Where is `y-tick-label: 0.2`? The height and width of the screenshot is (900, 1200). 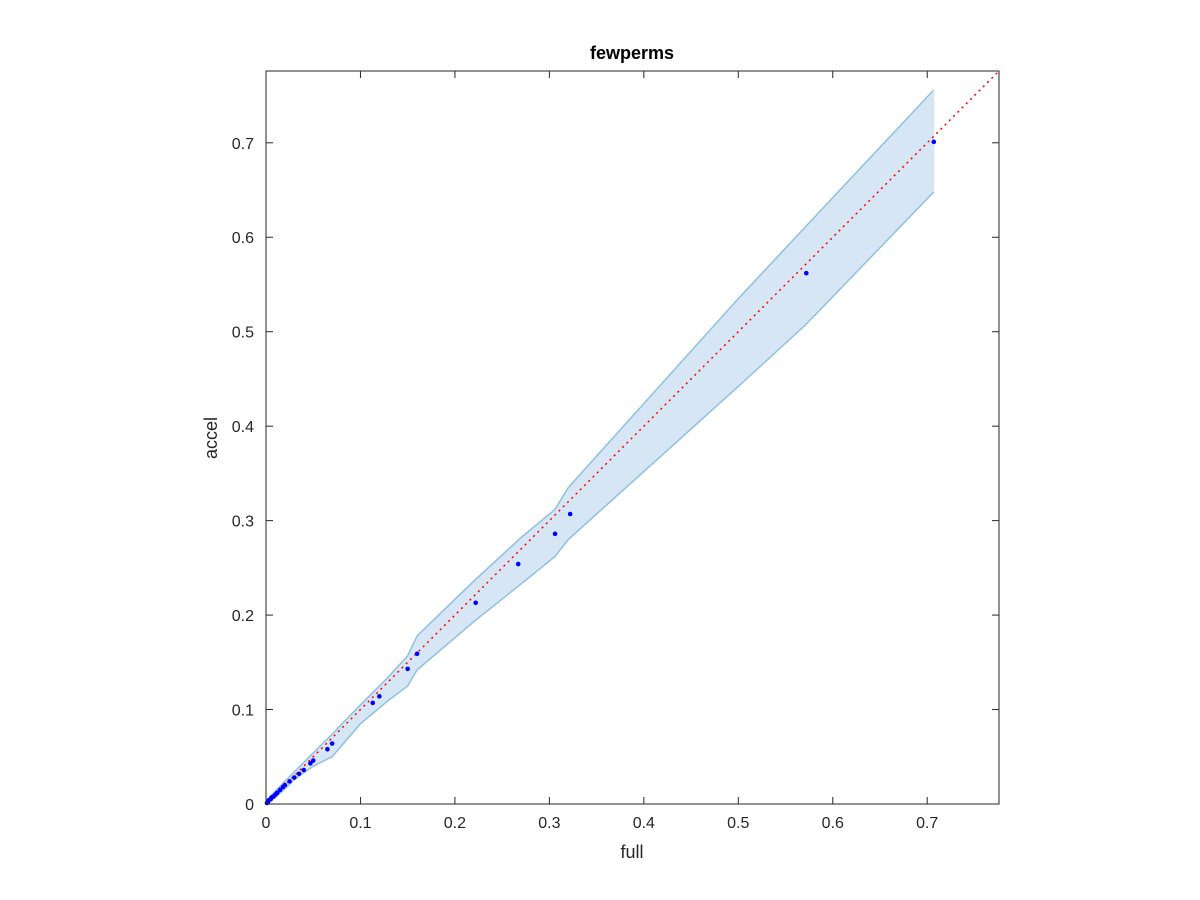
y-tick-label: 0.2 is located at coordinates (243, 616).